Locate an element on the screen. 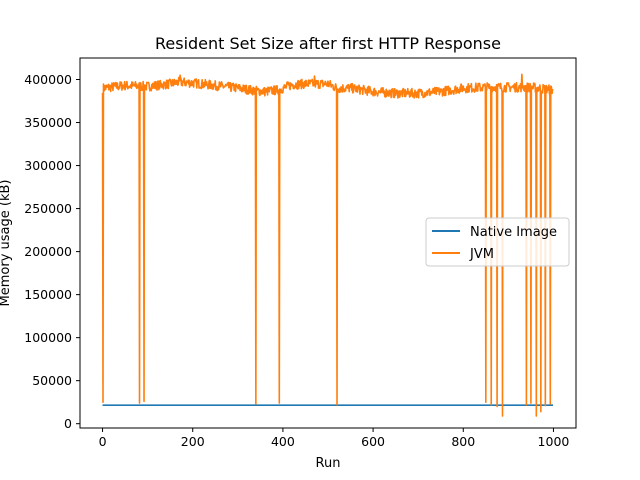 The width and height of the screenshot is (640, 480). x-axis-ticks: 0 200 400 600 800 1000 is located at coordinates (334, 438).